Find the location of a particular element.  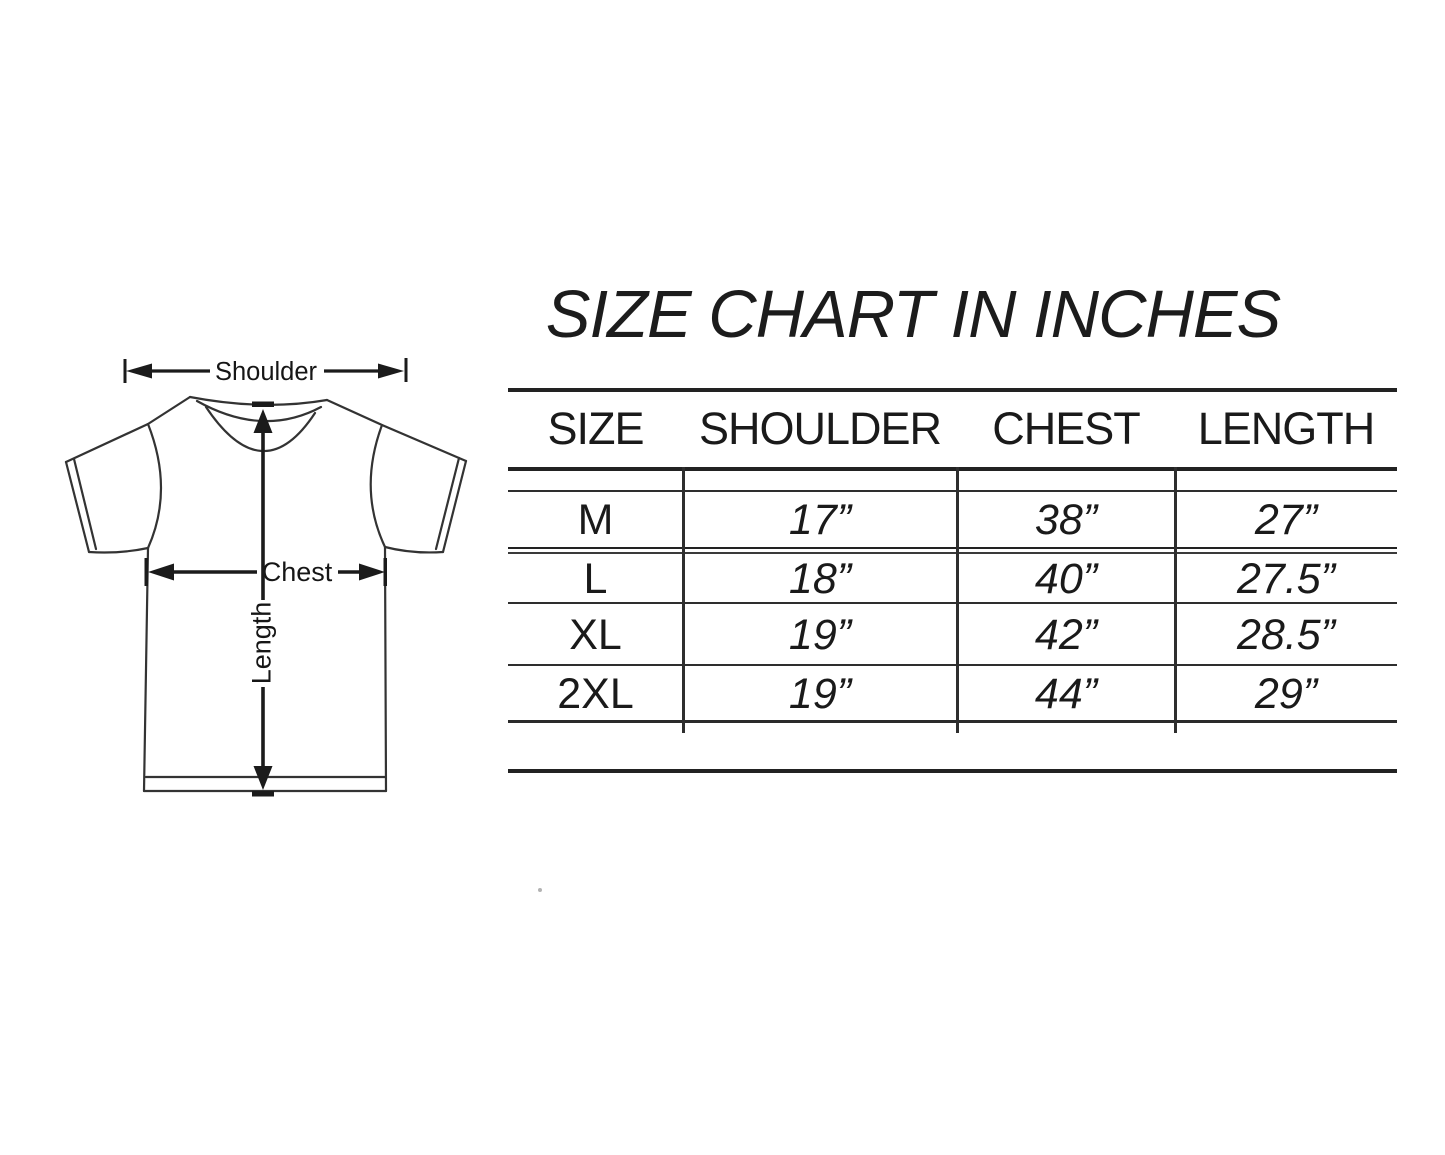

table-rule-after-row-xl is located at coordinates (952, 665).